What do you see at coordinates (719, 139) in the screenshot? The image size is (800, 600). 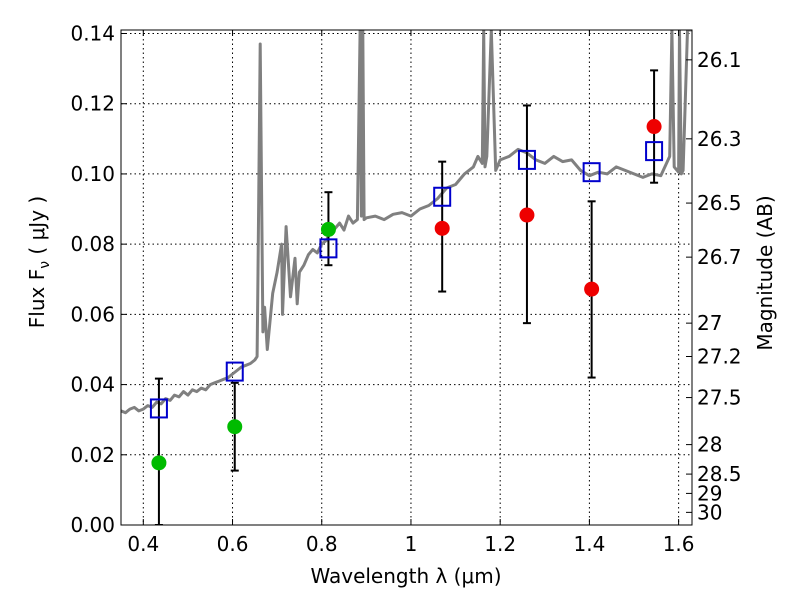 I see `right-tick-label: 26.3` at bounding box center [719, 139].